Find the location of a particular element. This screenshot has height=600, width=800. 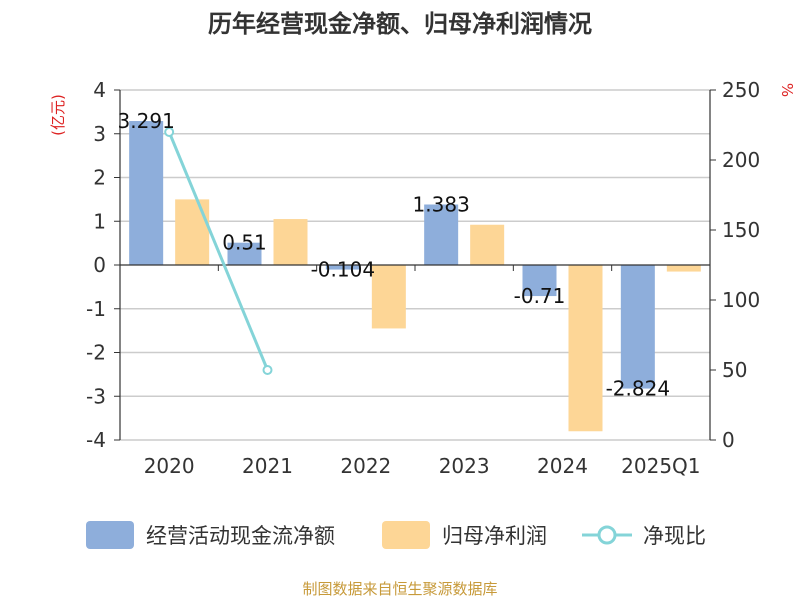

left-axis-ticks: 4 3 2 1 0 -1 -2 -3 -4 is located at coordinates (103, 265).